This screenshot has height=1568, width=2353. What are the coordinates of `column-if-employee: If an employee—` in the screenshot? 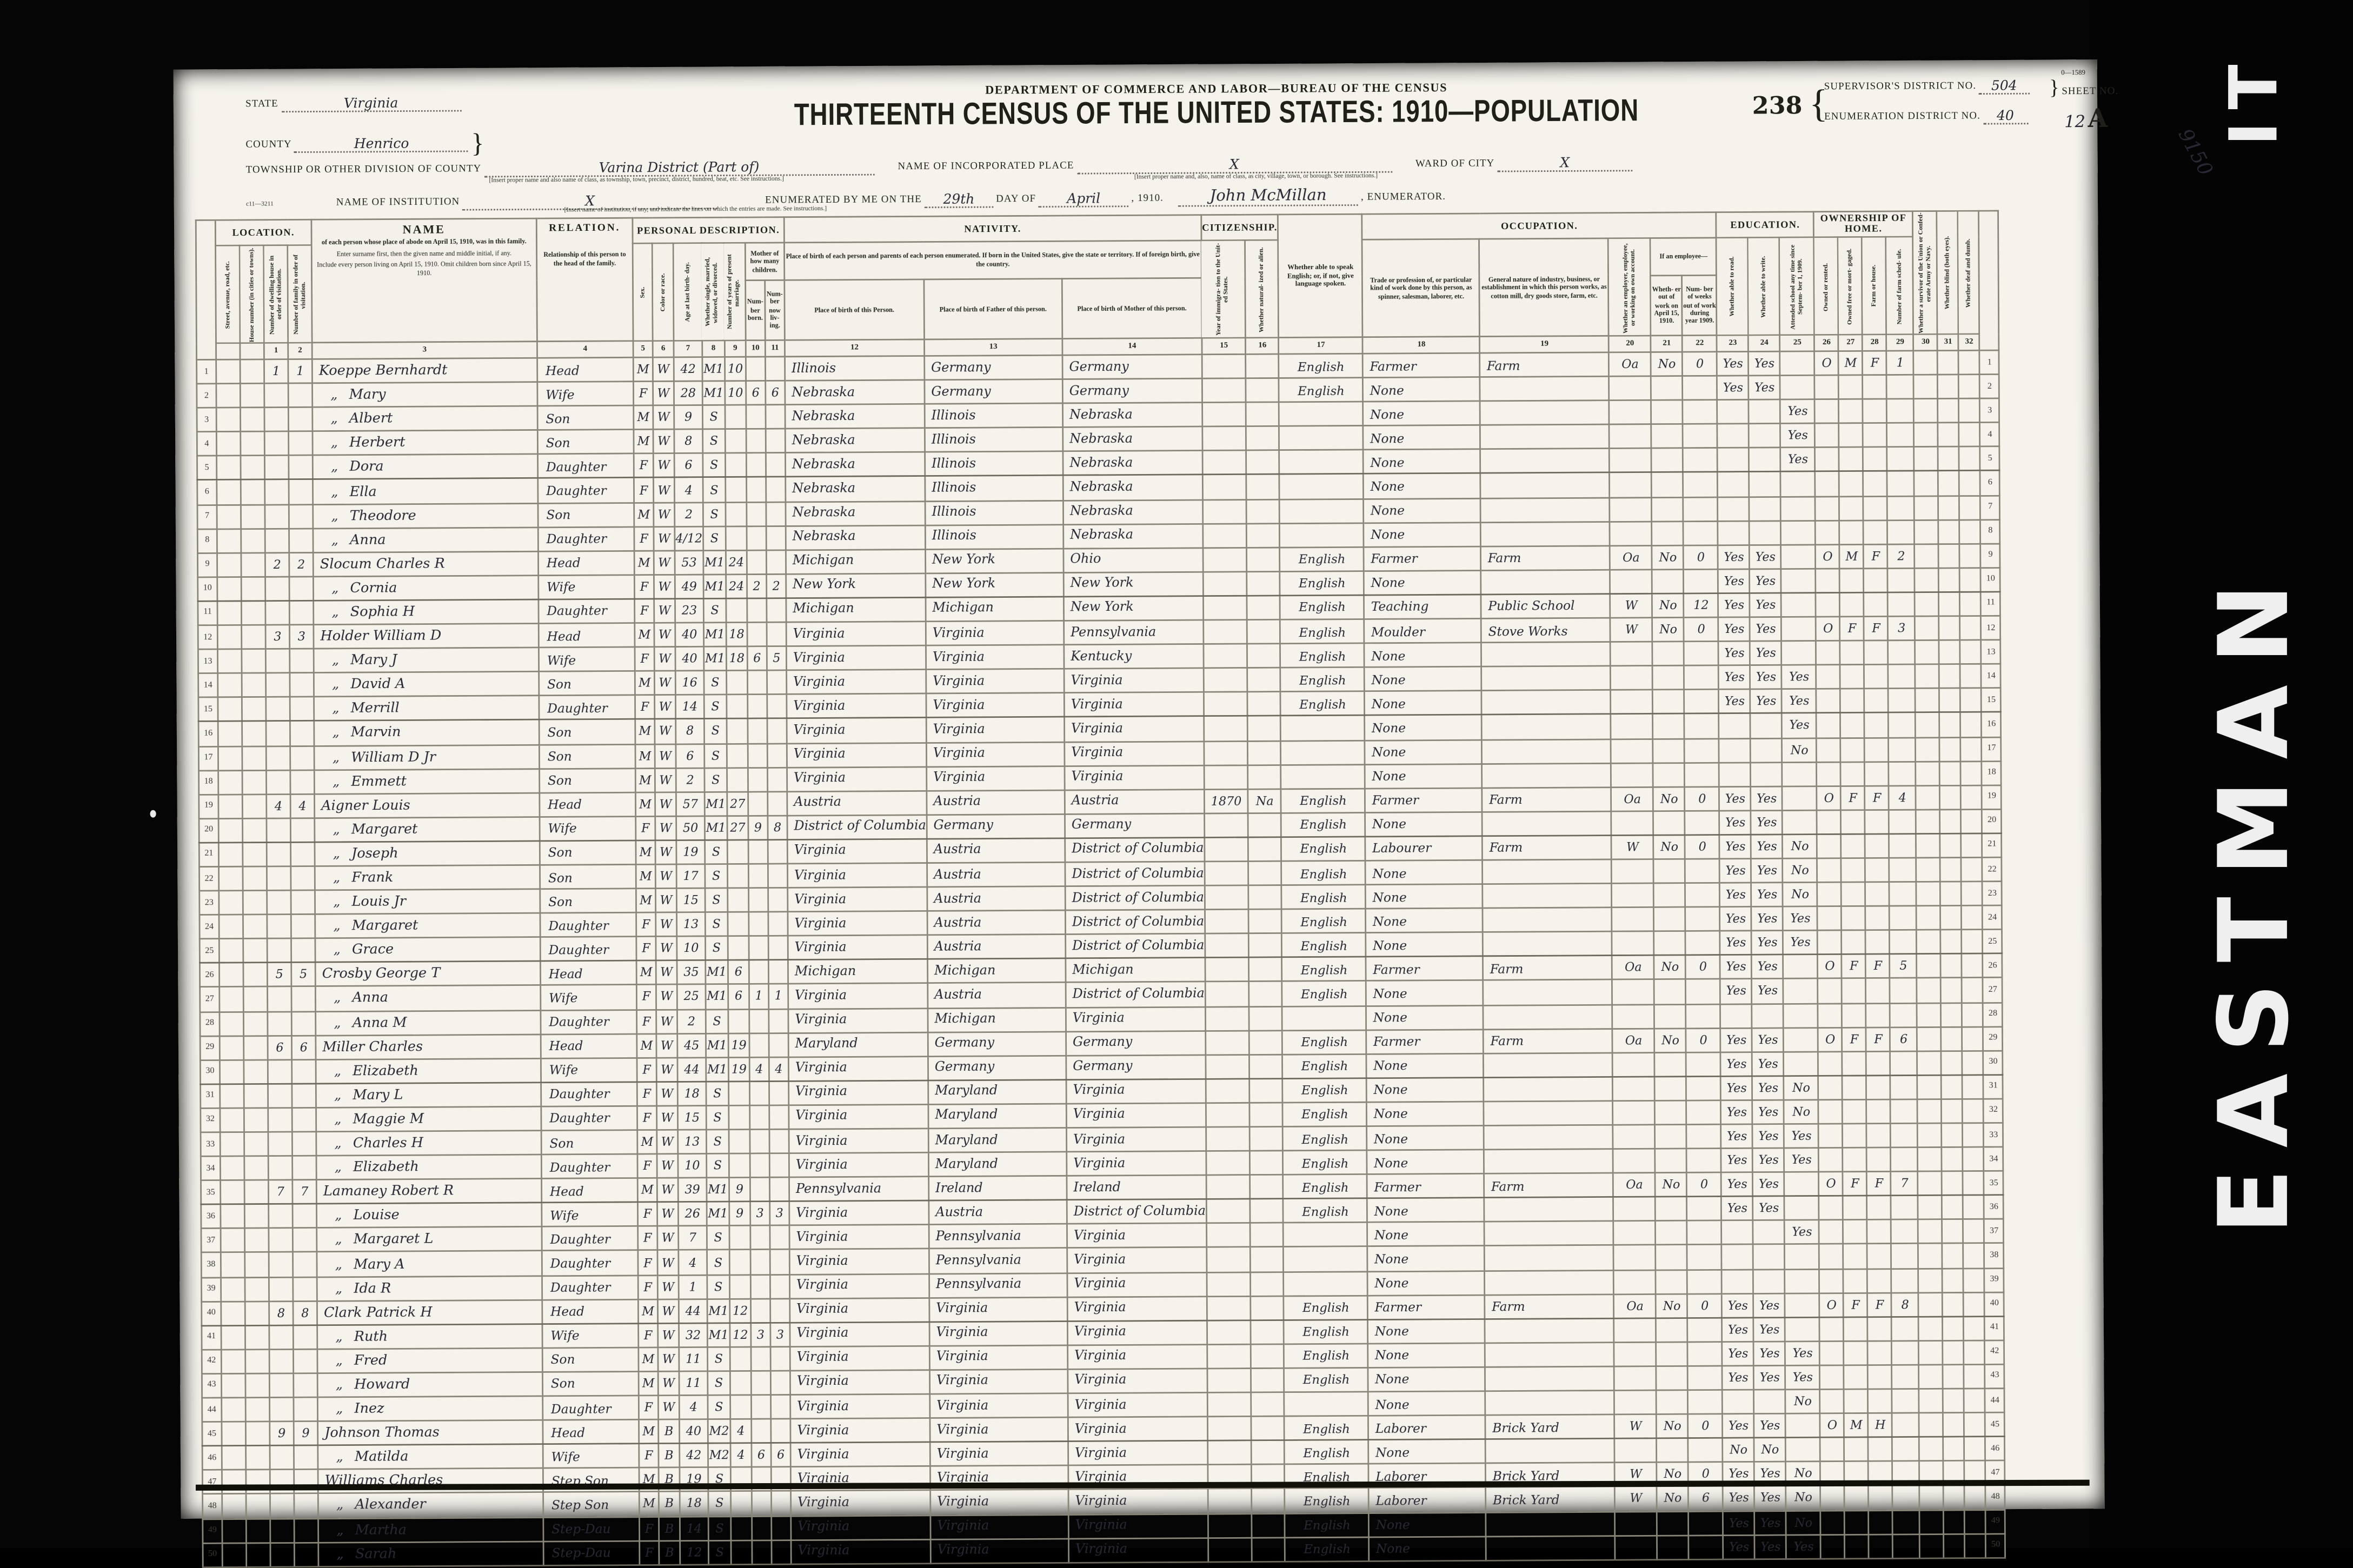 It's located at (1683, 256).